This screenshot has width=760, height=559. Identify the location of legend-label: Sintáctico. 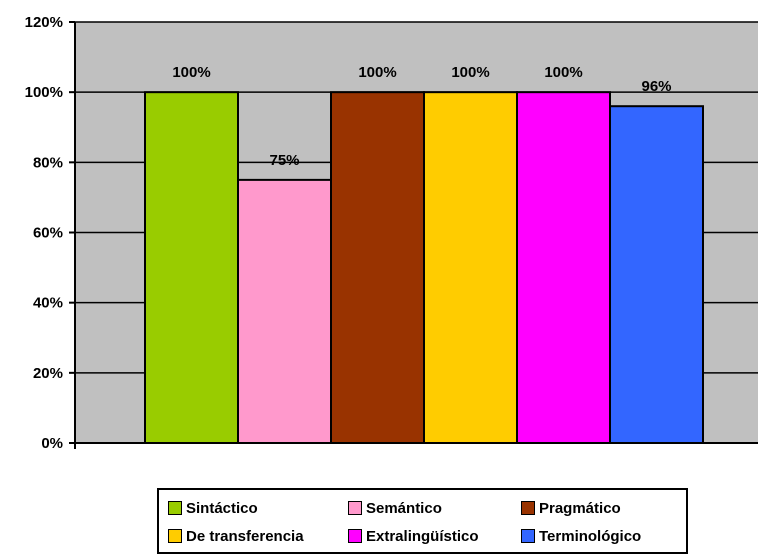
(222, 508).